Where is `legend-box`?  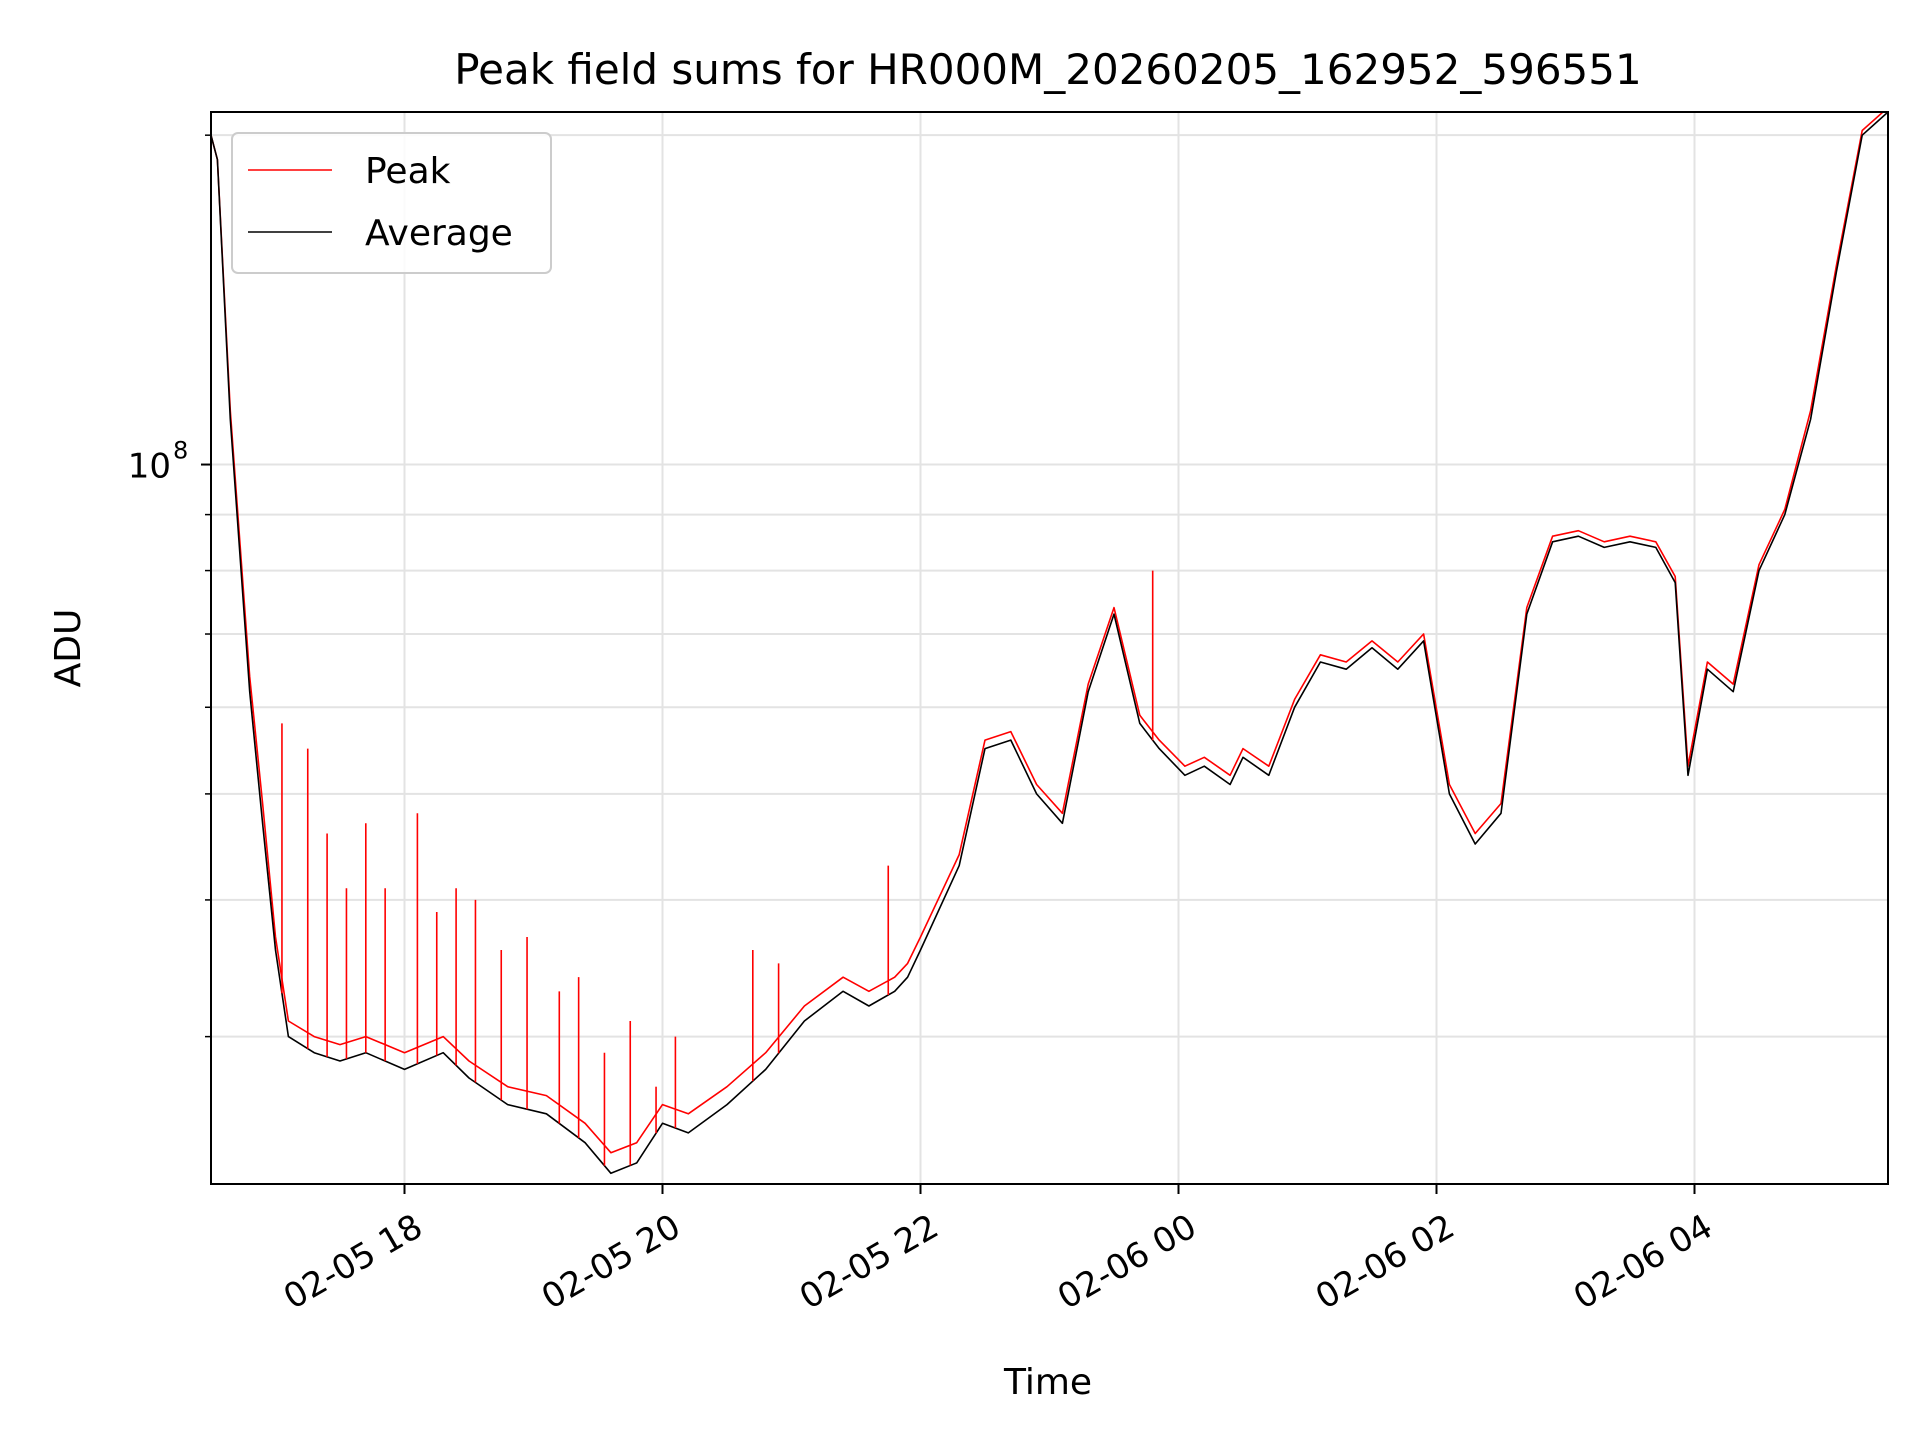
legend-box is located at coordinates (391, 203).